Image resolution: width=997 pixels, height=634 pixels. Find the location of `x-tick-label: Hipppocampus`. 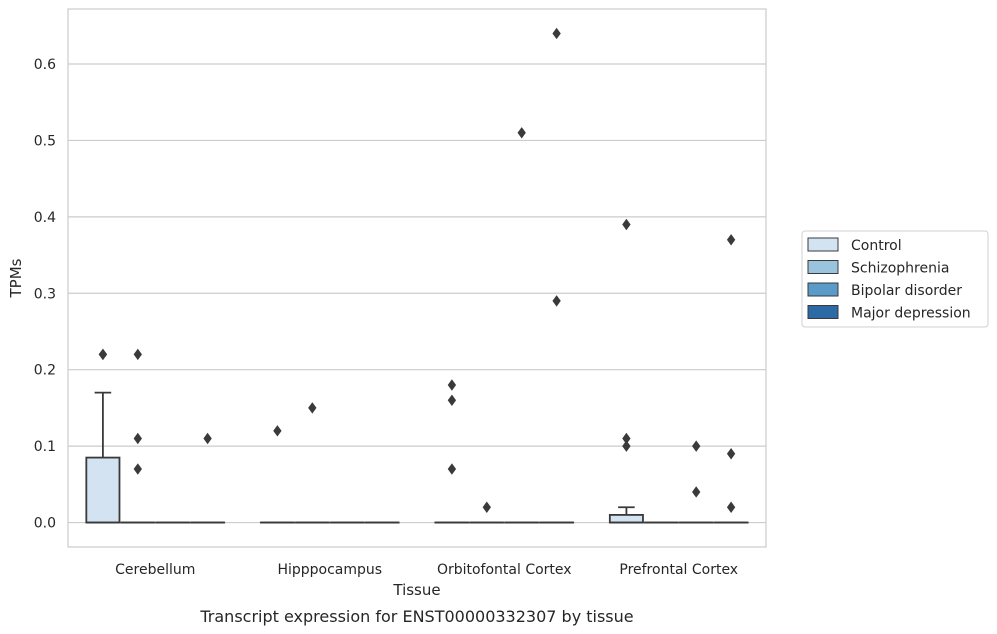

x-tick-label: Hipppocampus is located at coordinates (329, 570).